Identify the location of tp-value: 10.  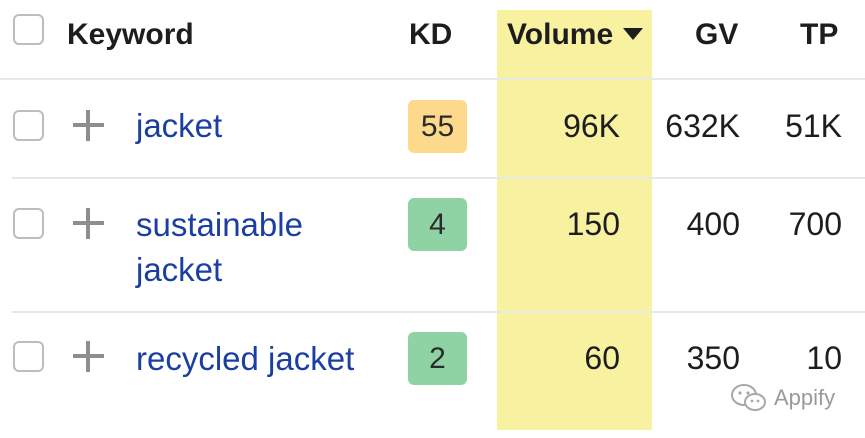
(824, 358).